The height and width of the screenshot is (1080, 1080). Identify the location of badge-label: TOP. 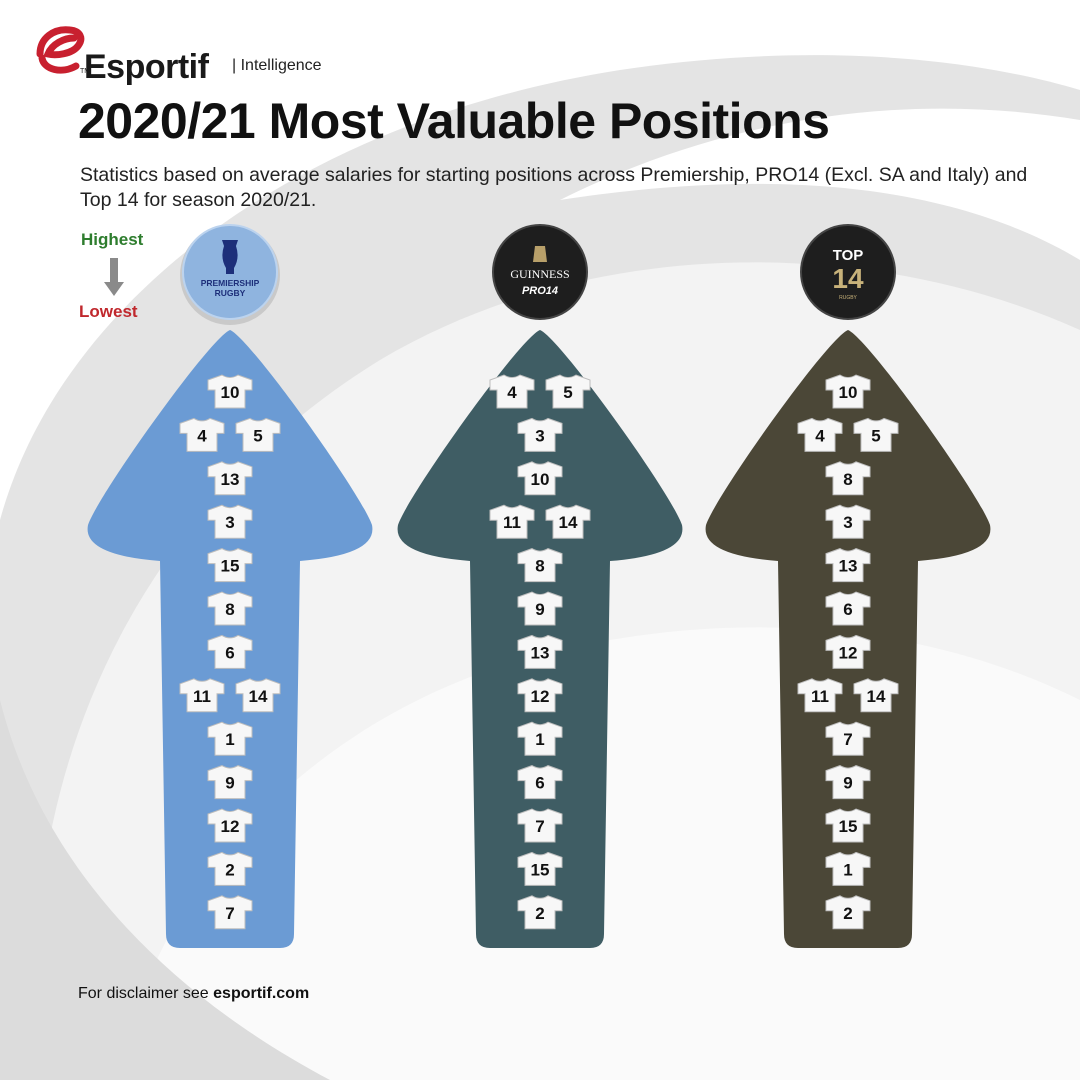
(848, 255).